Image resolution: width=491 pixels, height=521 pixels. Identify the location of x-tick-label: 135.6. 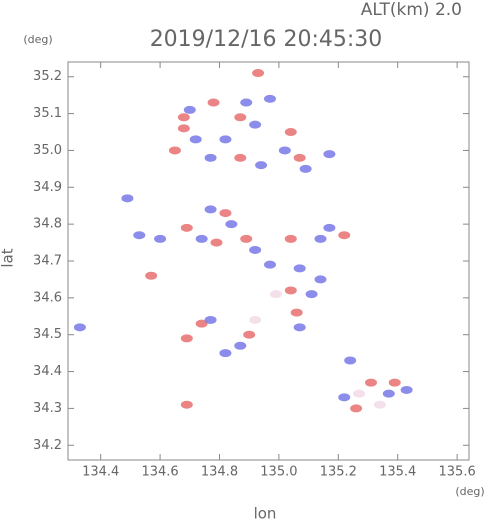
(457, 472).